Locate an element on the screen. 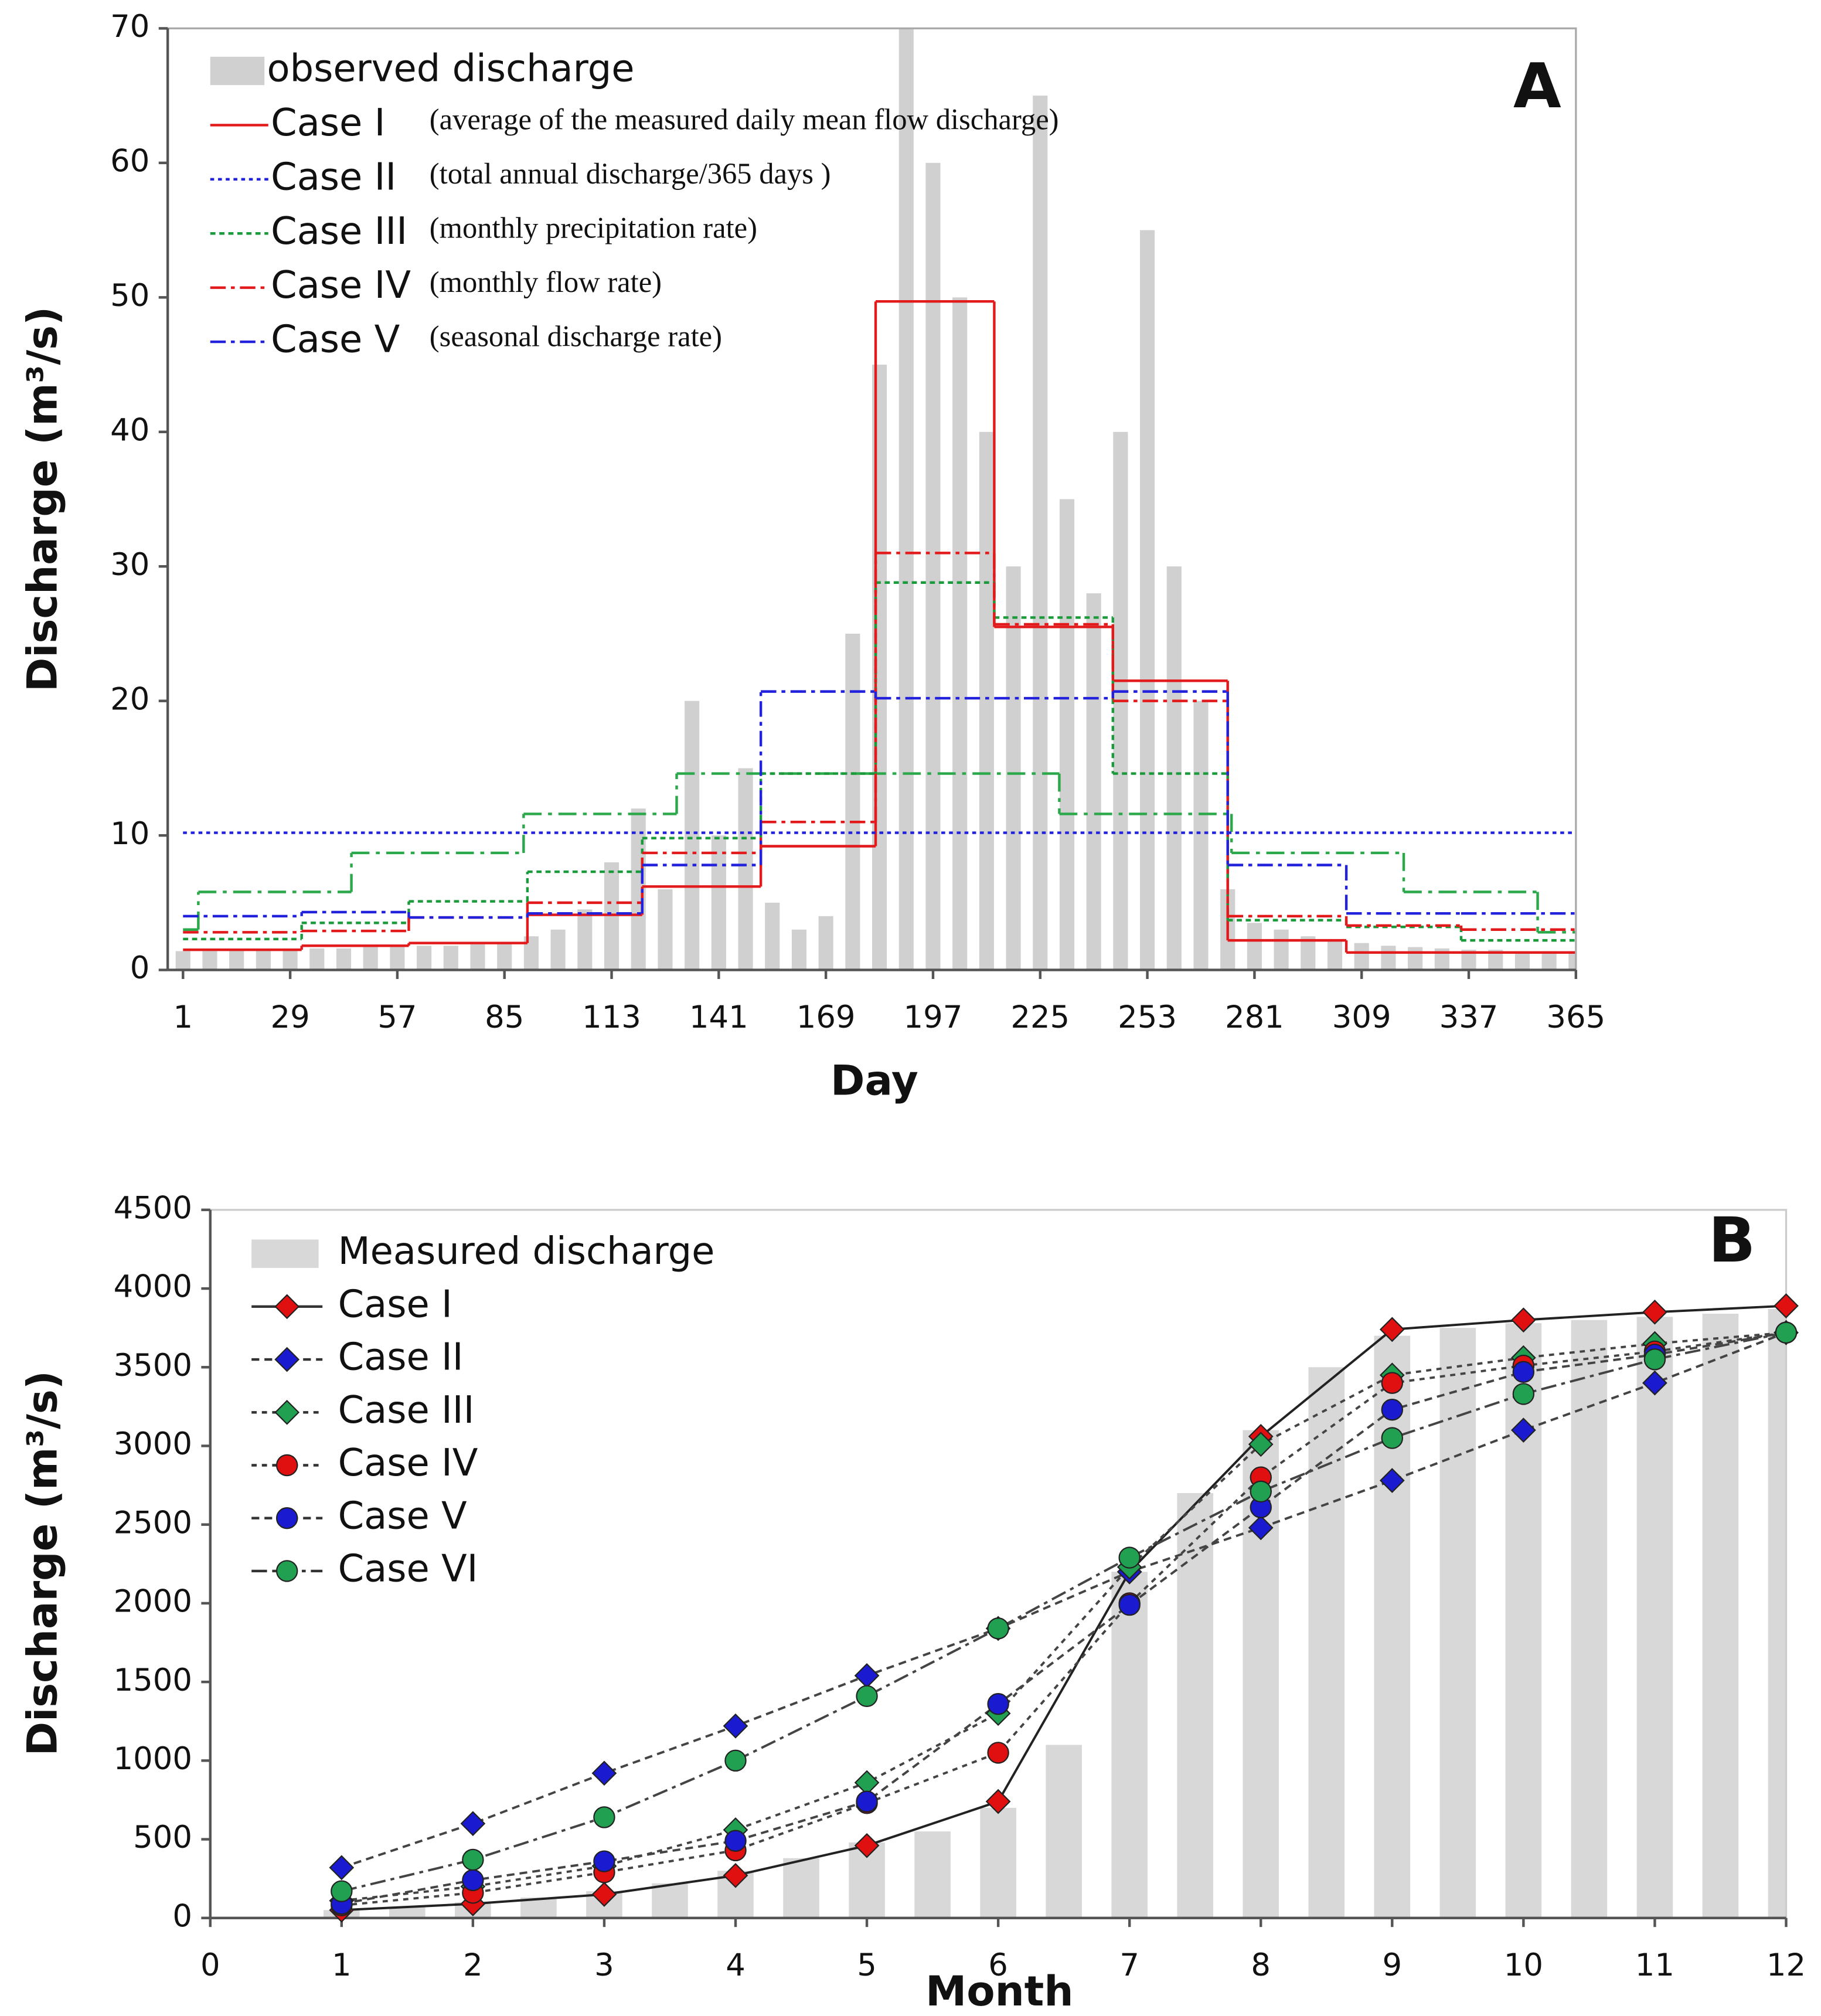 This screenshot has height=2016, width=1821. legend-description: (total annual discharge/365 days ) is located at coordinates (630, 173).